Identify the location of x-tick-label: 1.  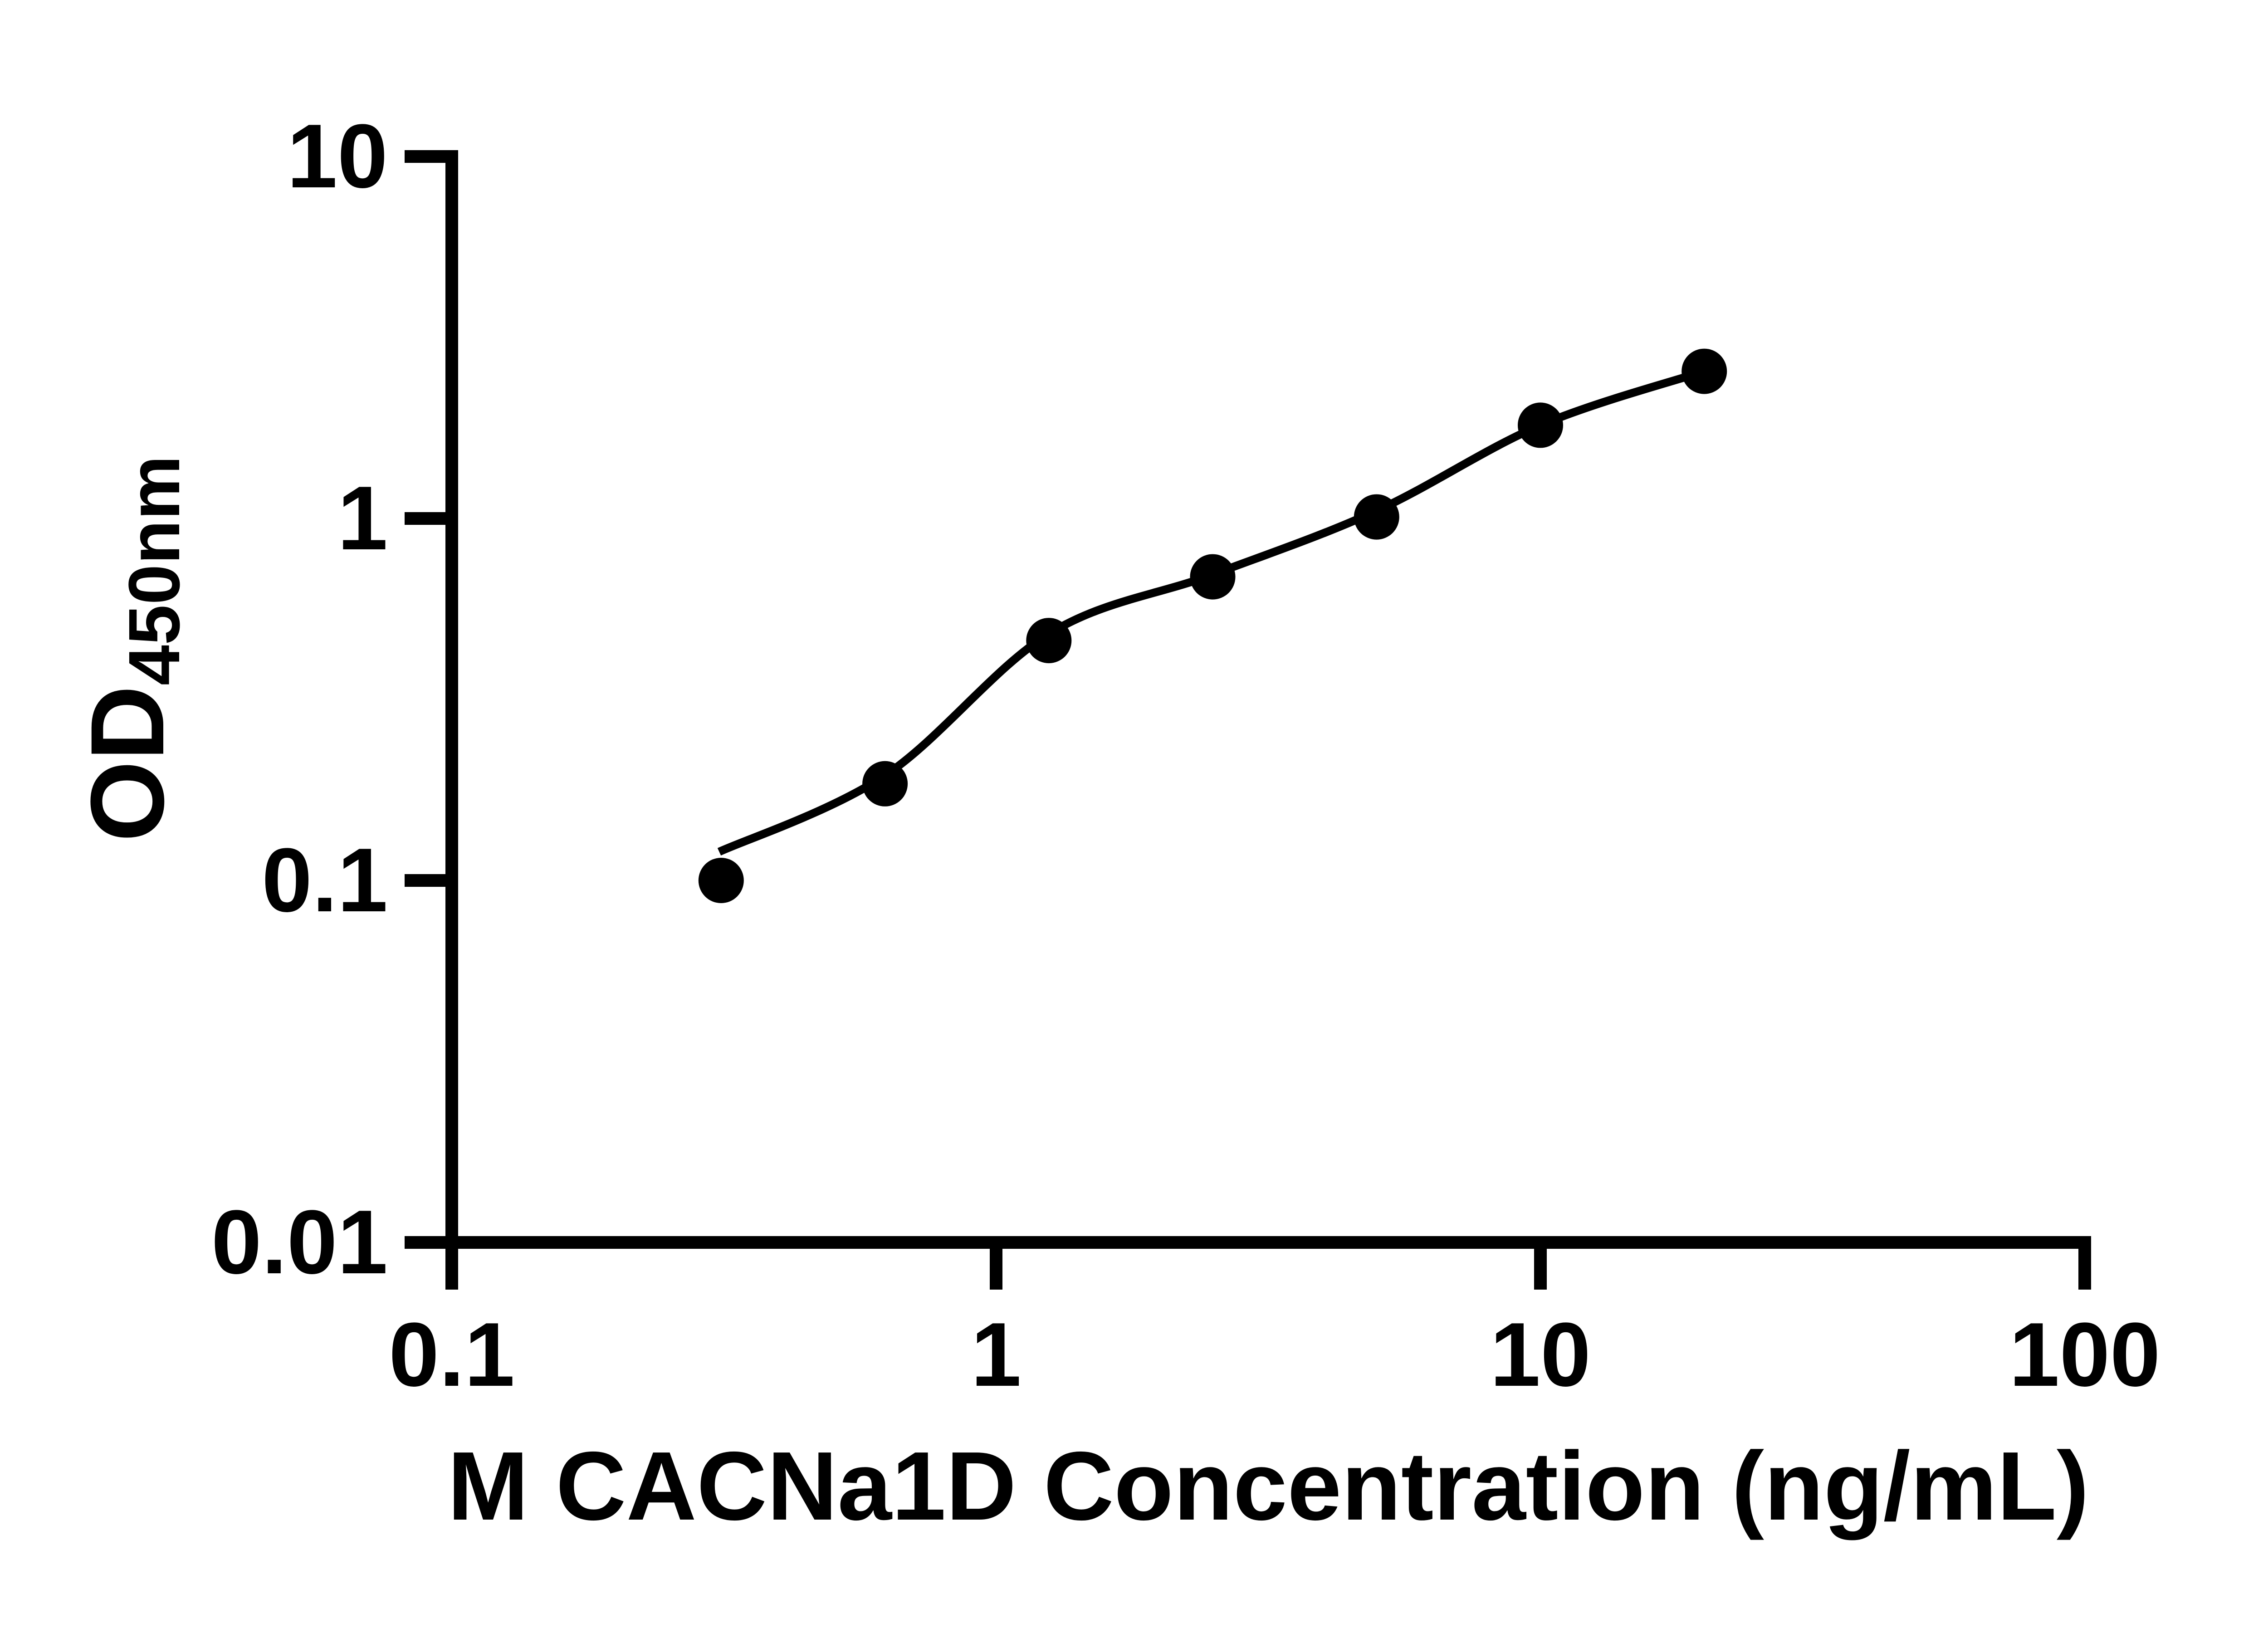
(996, 1354).